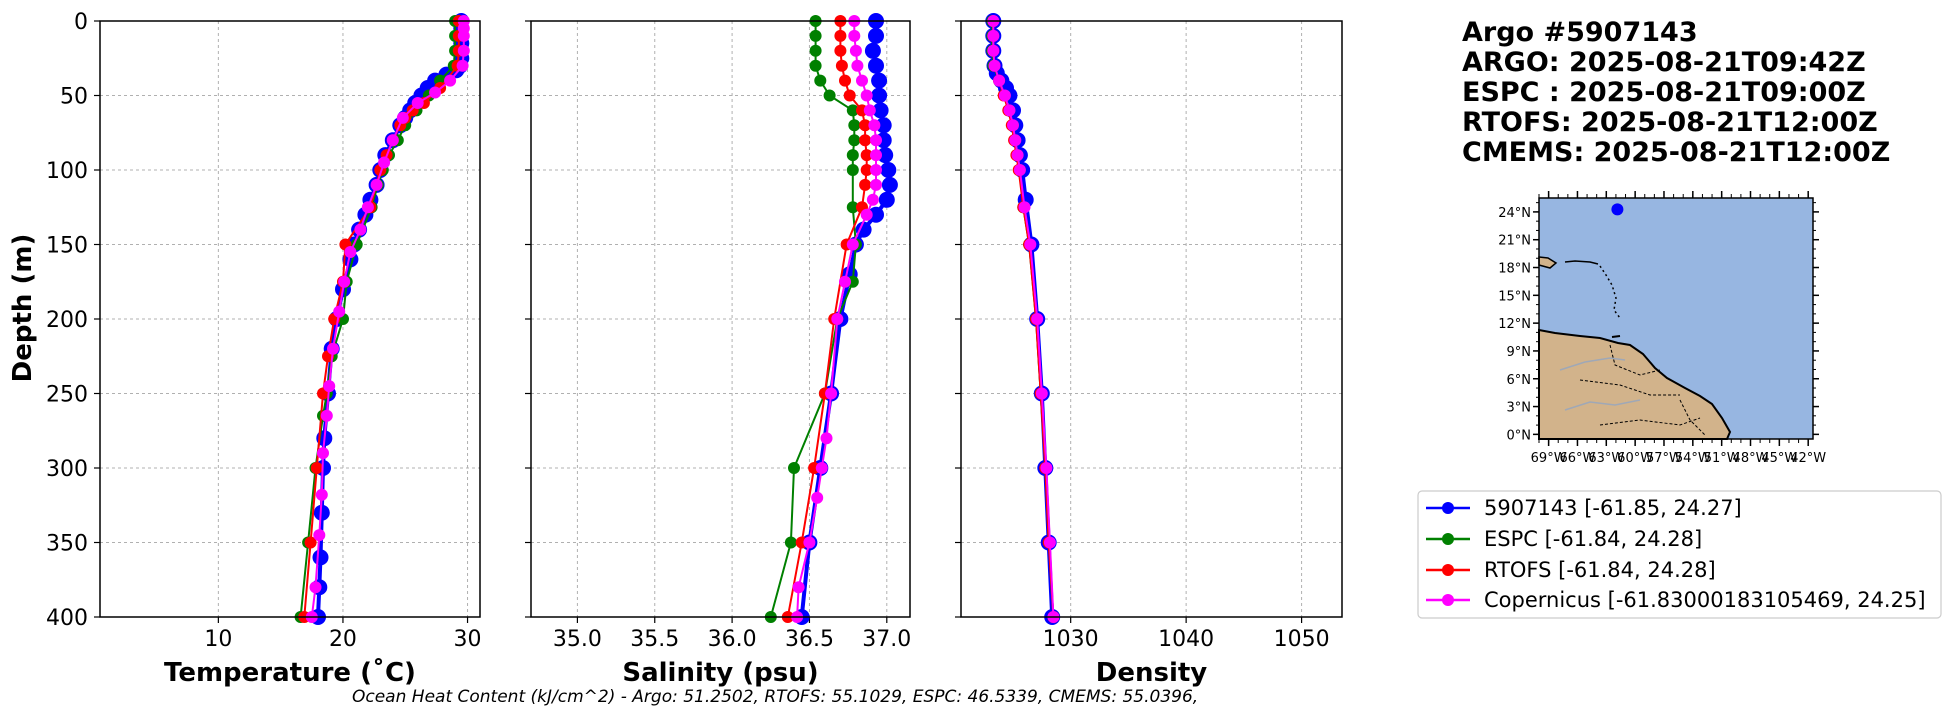 This screenshot has width=1955, height=712. Describe the element at coordinates (1186, 639) in the screenshot. I see `density-xtick-label: 1040` at that location.